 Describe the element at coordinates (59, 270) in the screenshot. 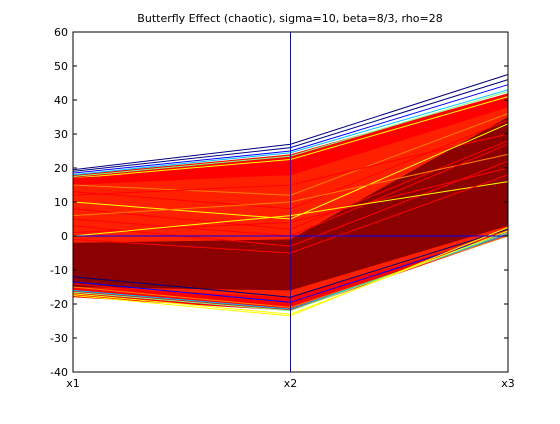

I see `y-tick-label: -10` at that location.